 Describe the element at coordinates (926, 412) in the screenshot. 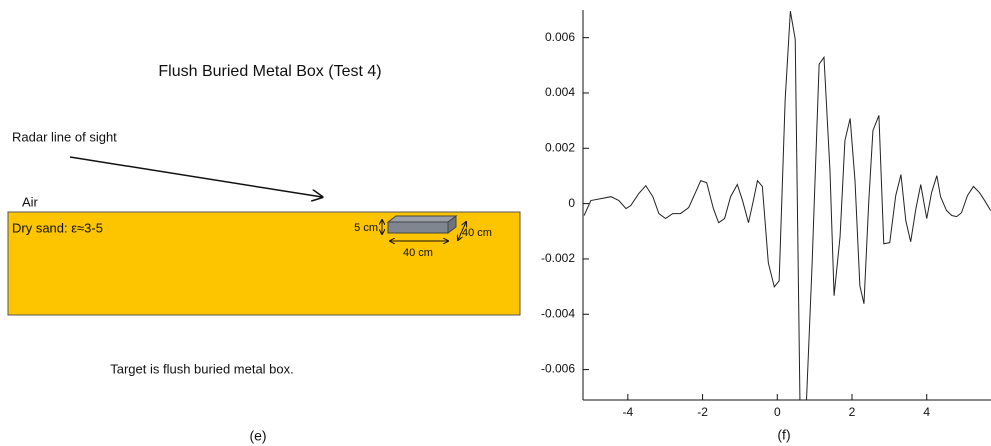

I see `x-tick-label: 4` at that location.